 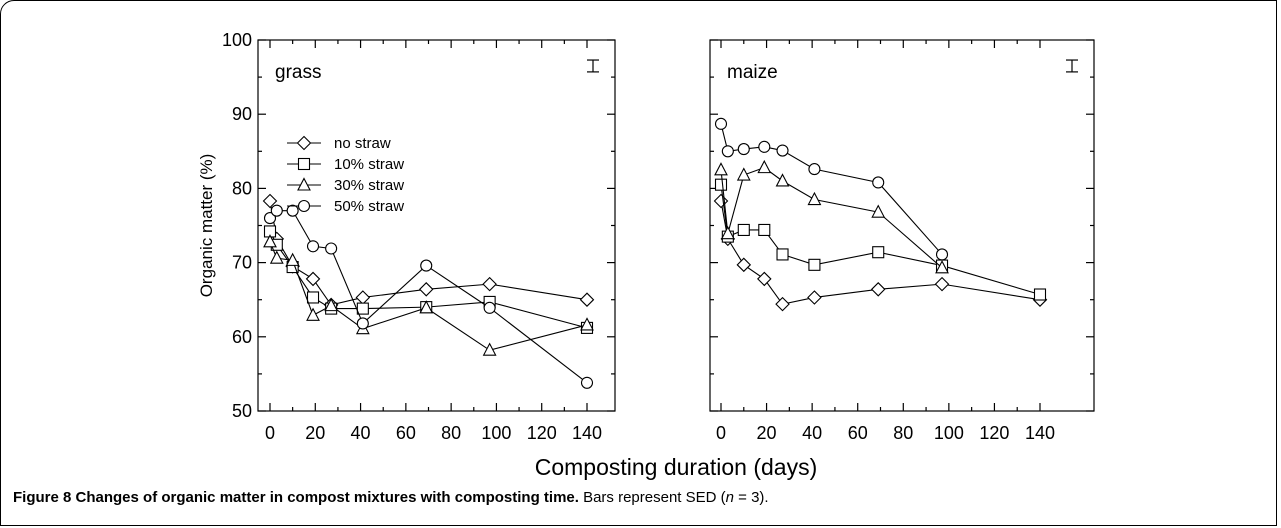 I want to click on legend-circle-icon, so click(x=304, y=206).